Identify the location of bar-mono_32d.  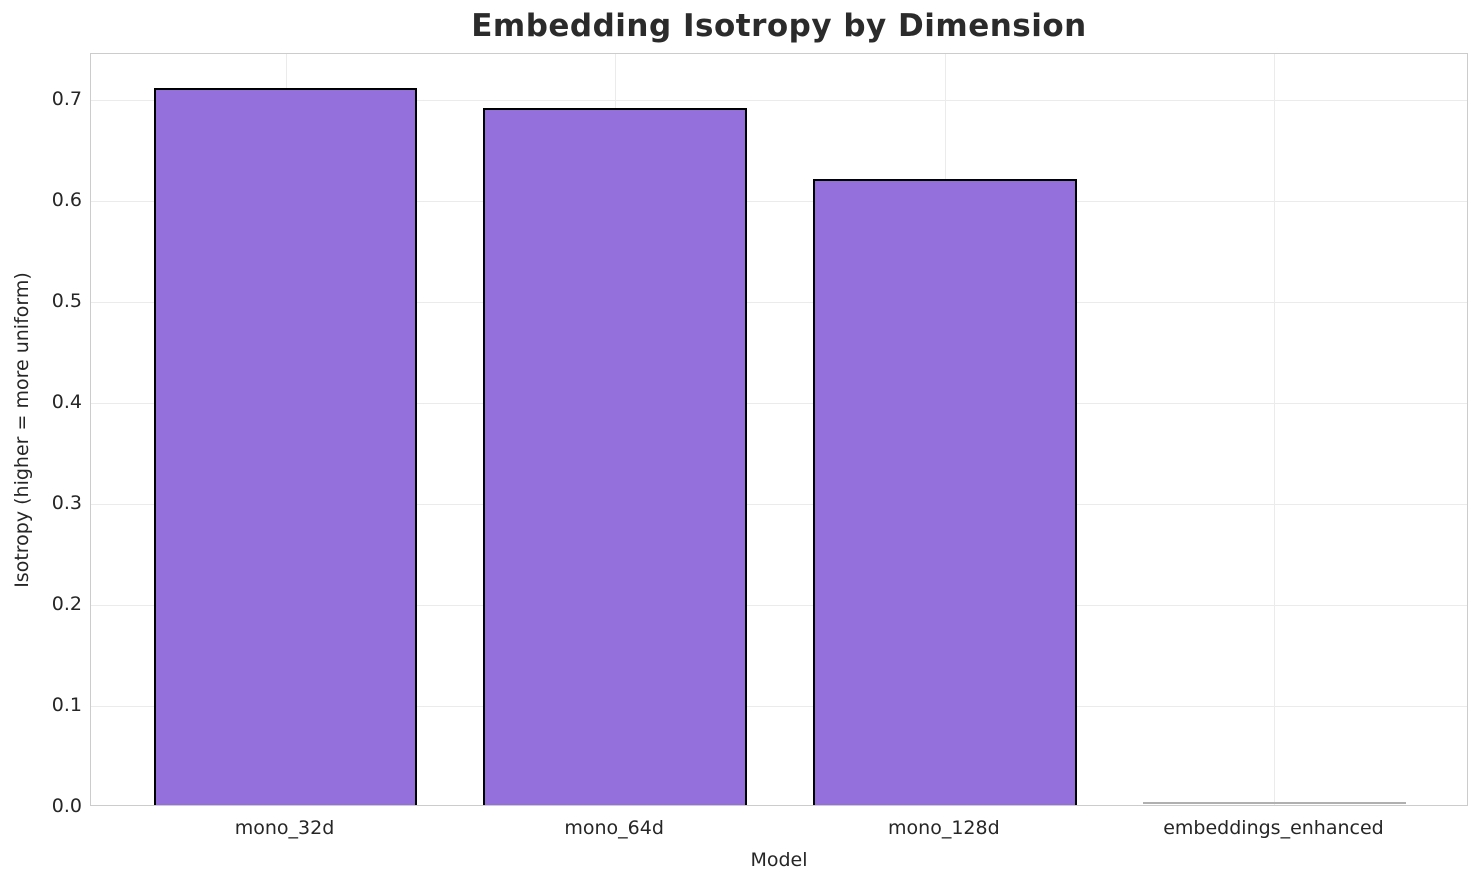
(285, 446).